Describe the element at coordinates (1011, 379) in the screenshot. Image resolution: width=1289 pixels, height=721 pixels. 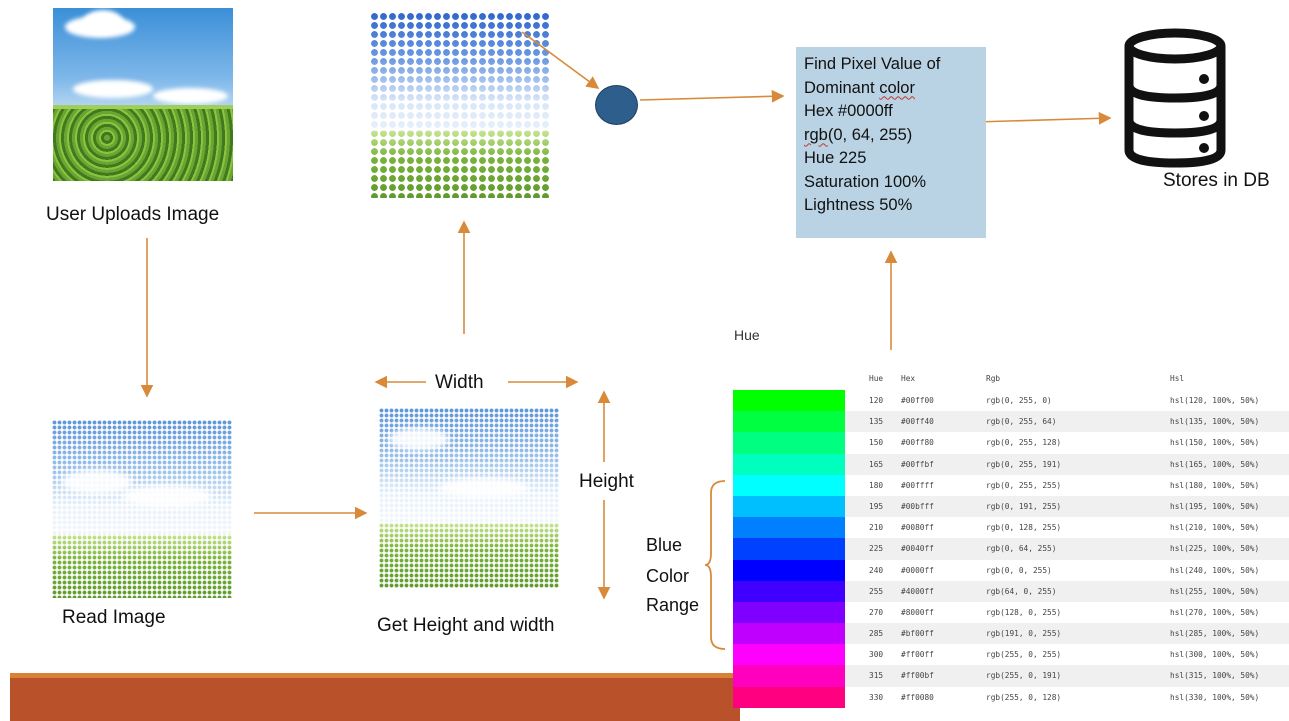
I see `table-header: Hue Hex Rgb Hsl` at that location.